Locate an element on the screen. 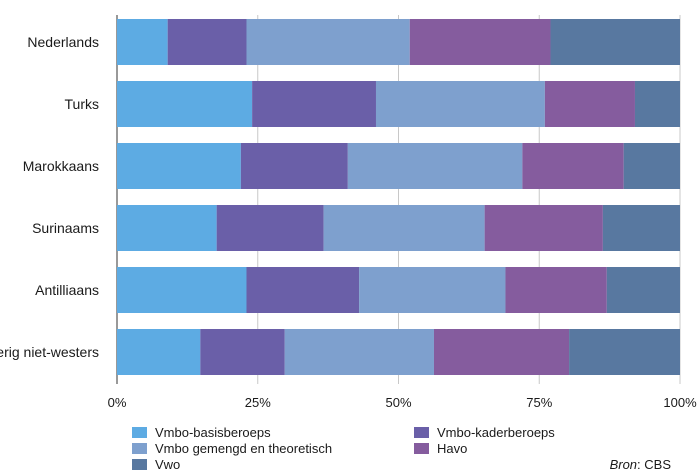  legend-item-vmbo-kaderberoeps: Vmbo-kaderberoeps is located at coordinates (484, 432).